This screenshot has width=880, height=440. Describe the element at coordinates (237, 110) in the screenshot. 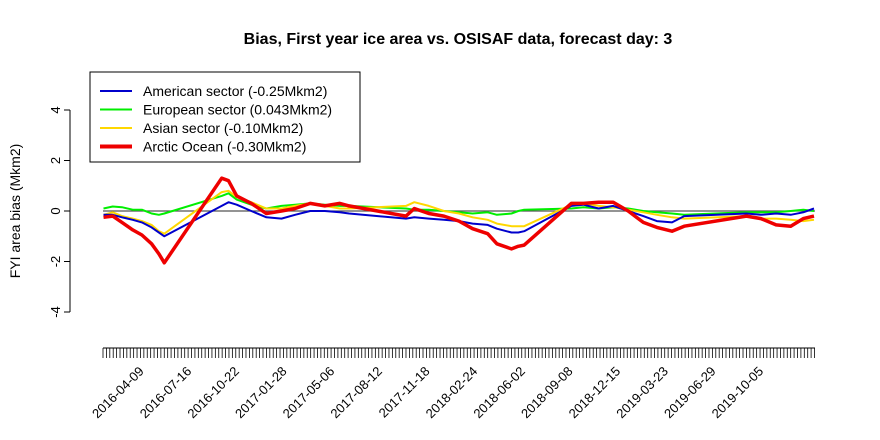

I see `legend-label: European sector (0.043Mkm2)` at that location.